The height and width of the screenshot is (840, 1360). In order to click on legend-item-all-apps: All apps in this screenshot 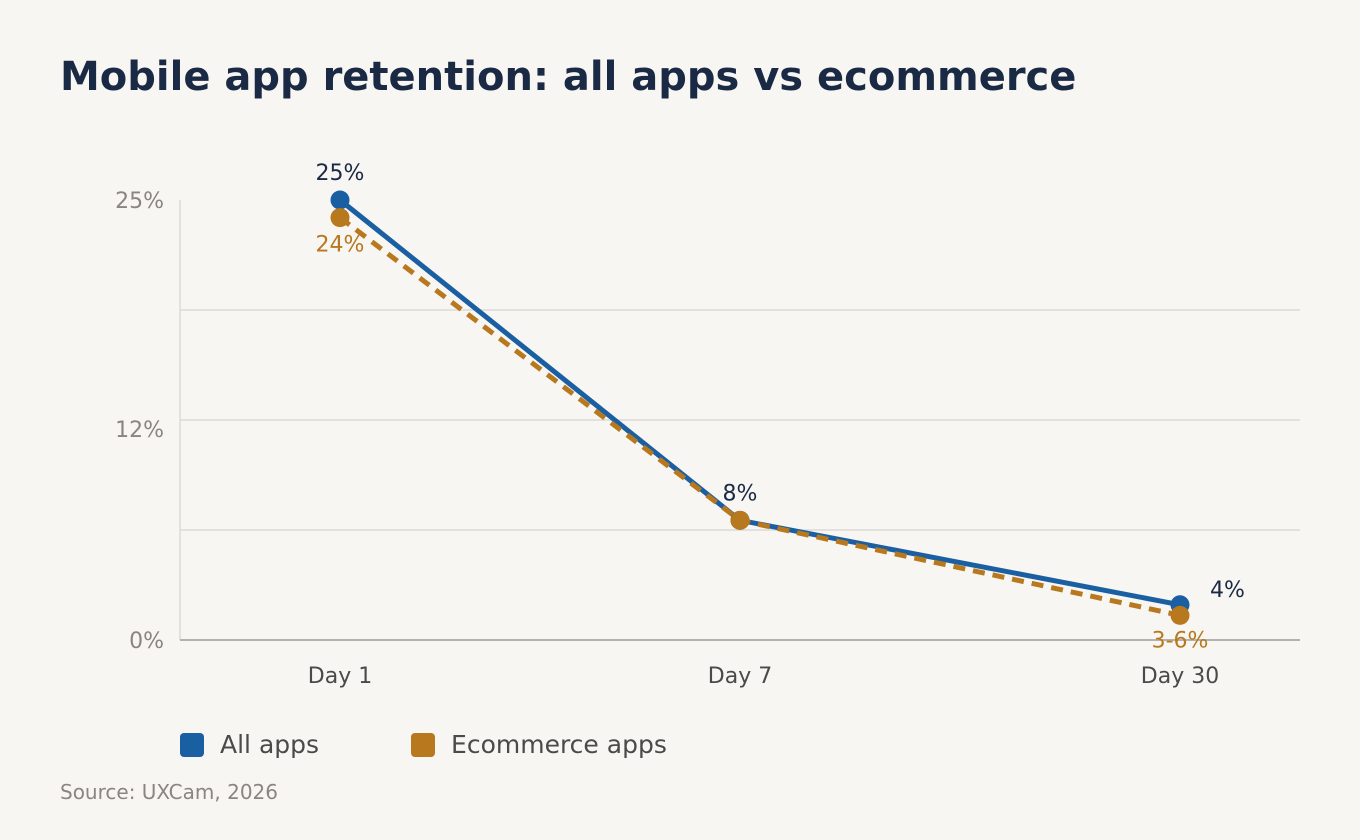, I will do `click(249, 744)`.